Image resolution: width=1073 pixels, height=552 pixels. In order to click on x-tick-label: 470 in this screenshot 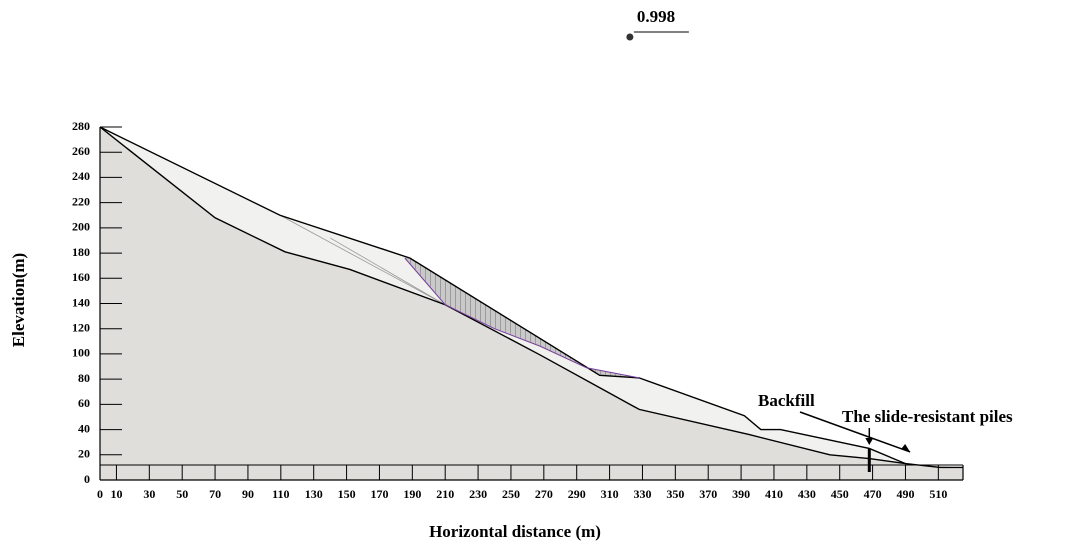, I will do `click(873, 494)`.